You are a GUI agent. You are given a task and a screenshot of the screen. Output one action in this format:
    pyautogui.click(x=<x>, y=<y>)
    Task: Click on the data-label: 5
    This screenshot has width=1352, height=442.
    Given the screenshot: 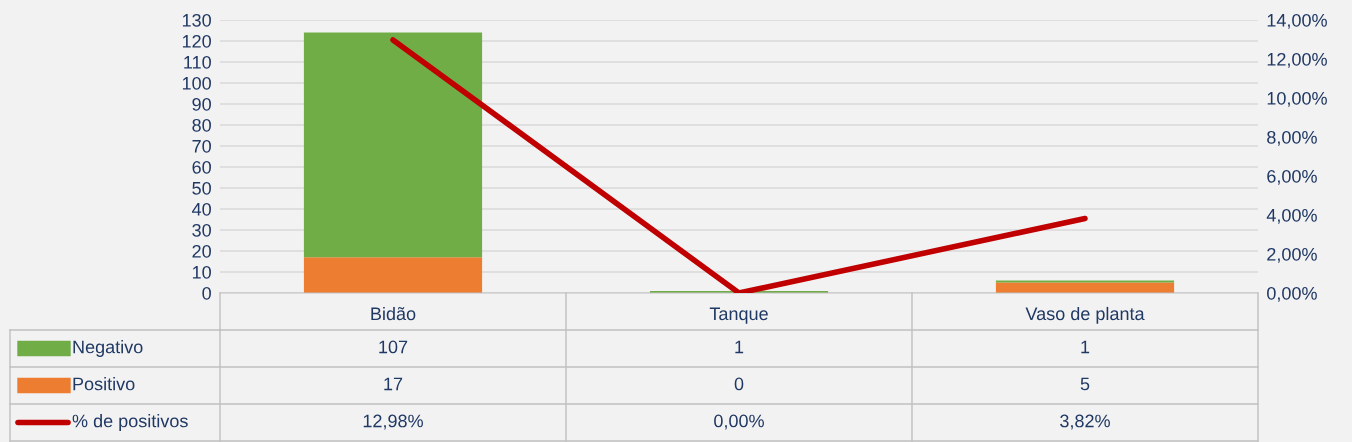 What is the action you would take?
    pyautogui.click(x=1085, y=384)
    